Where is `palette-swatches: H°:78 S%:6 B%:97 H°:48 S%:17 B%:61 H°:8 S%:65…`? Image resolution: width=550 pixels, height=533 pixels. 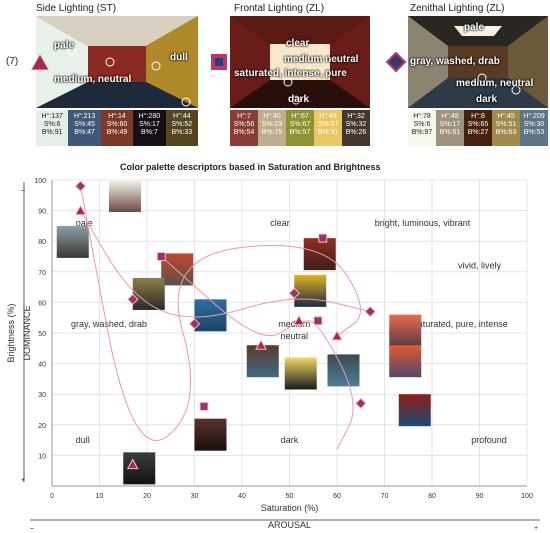
palette-swatches: H°:78 S%:6 B%:97 H°:48 S%:17 B%:61 H°:8 S%:65… is located at coordinates (478, 128).